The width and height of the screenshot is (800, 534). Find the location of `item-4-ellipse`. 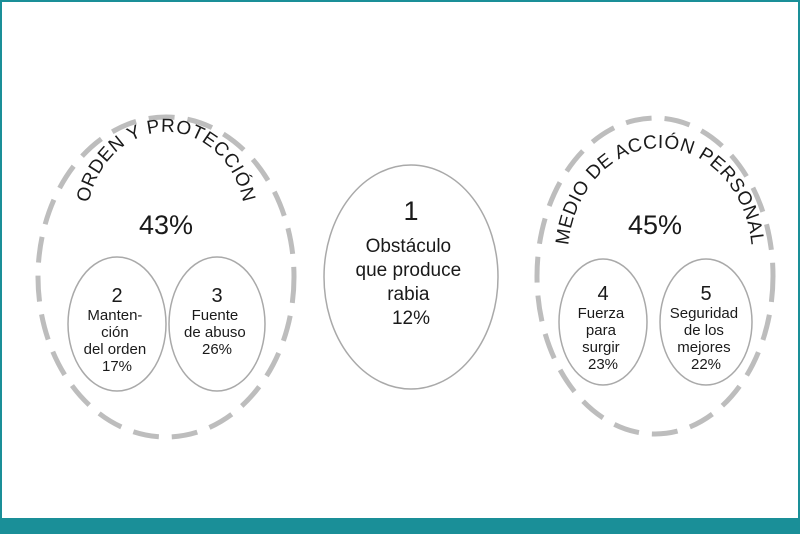

item-4-ellipse is located at coordinates (603, 322).